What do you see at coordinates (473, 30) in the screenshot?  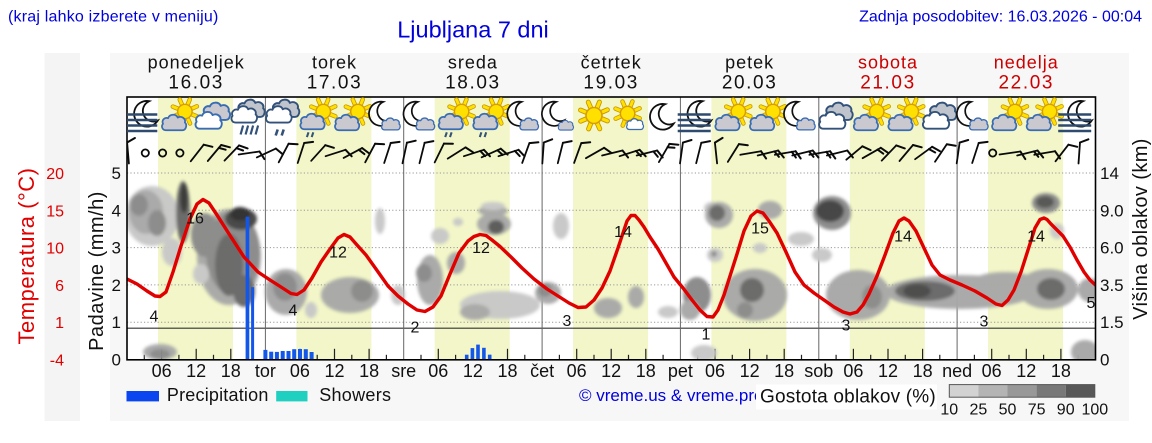 I see `svg-text: Ljubljana 7 dni` at bounding box center [473, 30].